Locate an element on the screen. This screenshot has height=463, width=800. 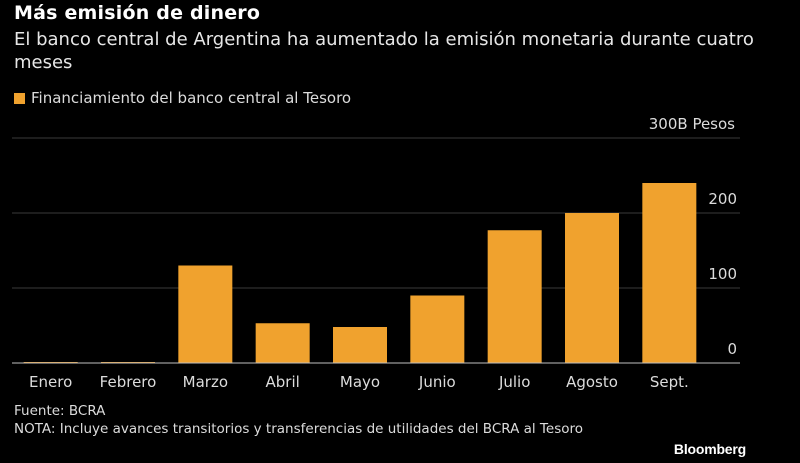
x-tick-label: Agosto is located at coordinates (592, 382).